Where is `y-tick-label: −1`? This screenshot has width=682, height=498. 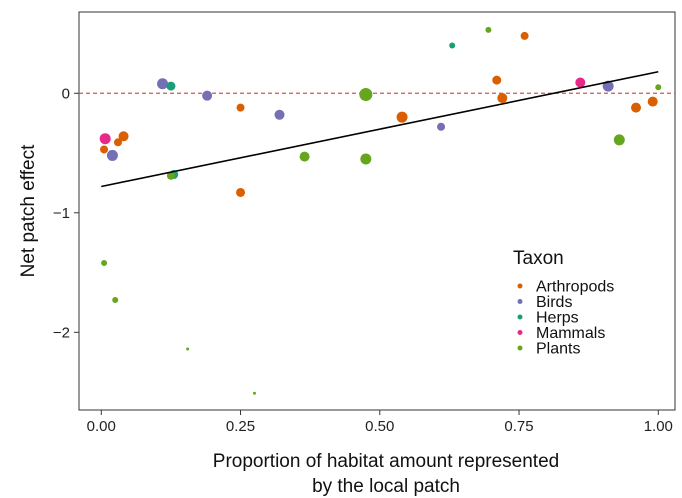 y-tick-label: −1 is located at coordinates (61, 213).